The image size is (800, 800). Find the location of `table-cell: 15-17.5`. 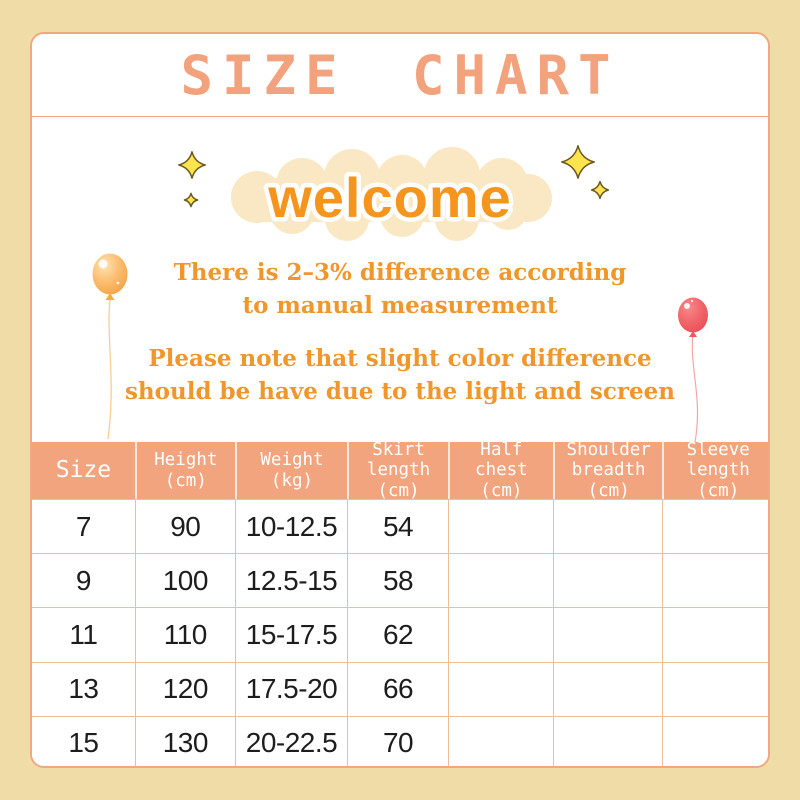

table-cell: 15-17.5 is located at coordinates (290, 635).